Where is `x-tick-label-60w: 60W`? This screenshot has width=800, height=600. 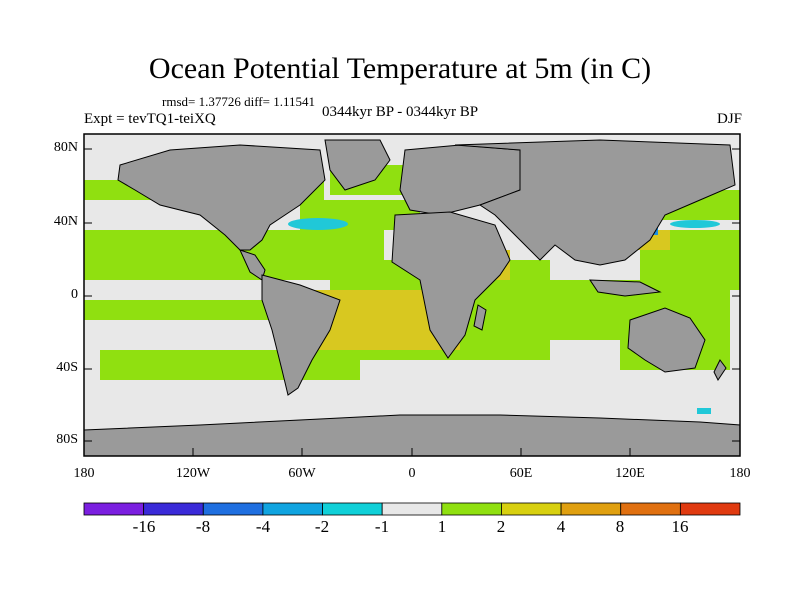
x-tick-label-60w: 60W is located at coordinates (302, 473).